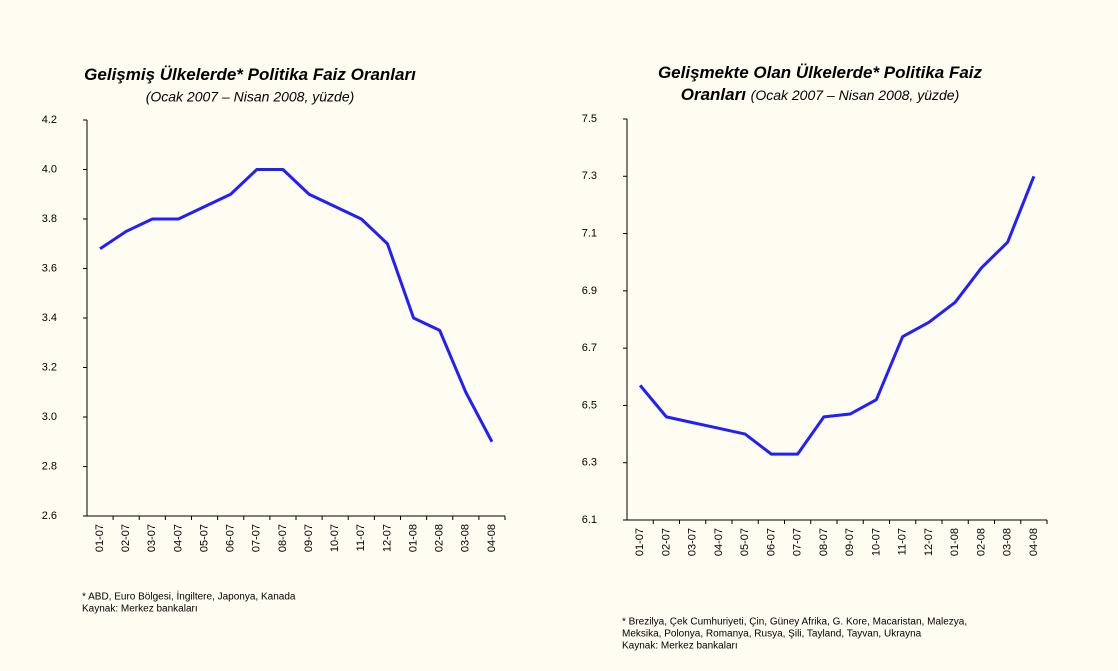 The image size is (1118, 671). I want to click on y-tick-label: 6.9, so click(589, 291).